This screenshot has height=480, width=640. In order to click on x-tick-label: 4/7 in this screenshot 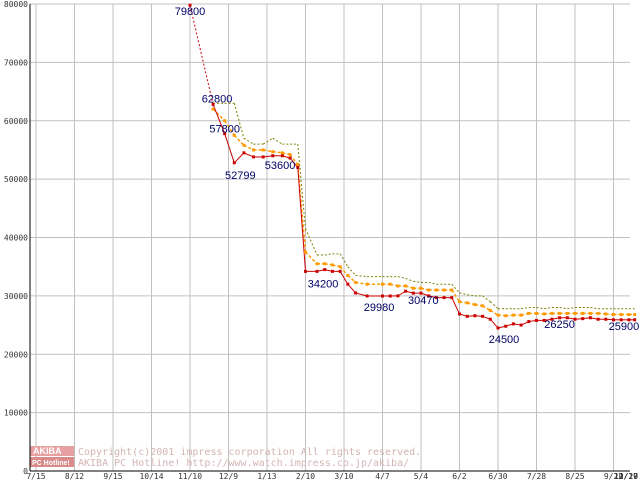, I will do `click(382, 476)`.